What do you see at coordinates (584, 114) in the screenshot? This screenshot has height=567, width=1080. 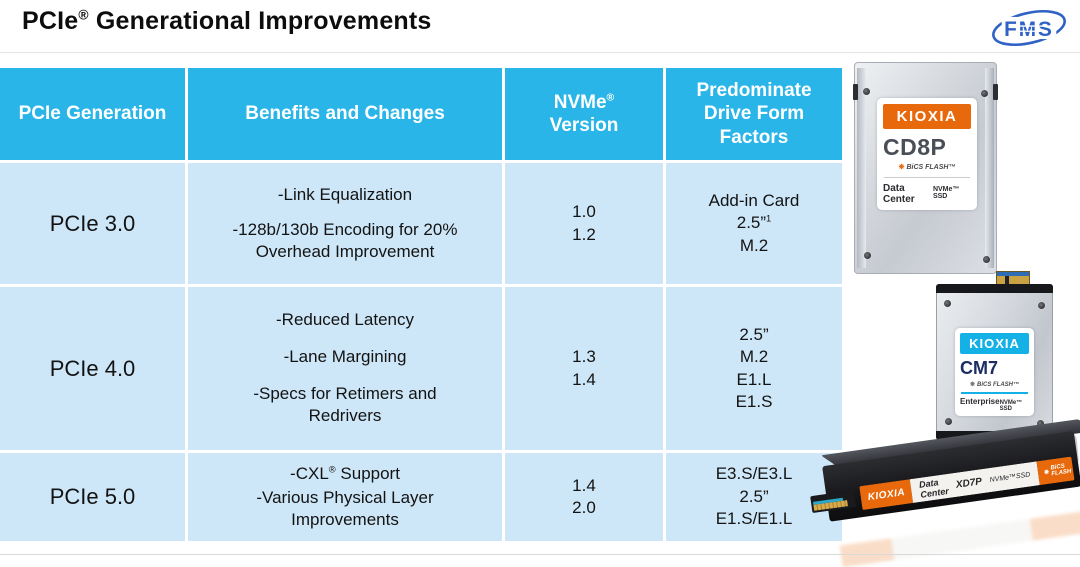 I see `header-nvme-version: NVMe® Version` at bounding box center [584, 114].